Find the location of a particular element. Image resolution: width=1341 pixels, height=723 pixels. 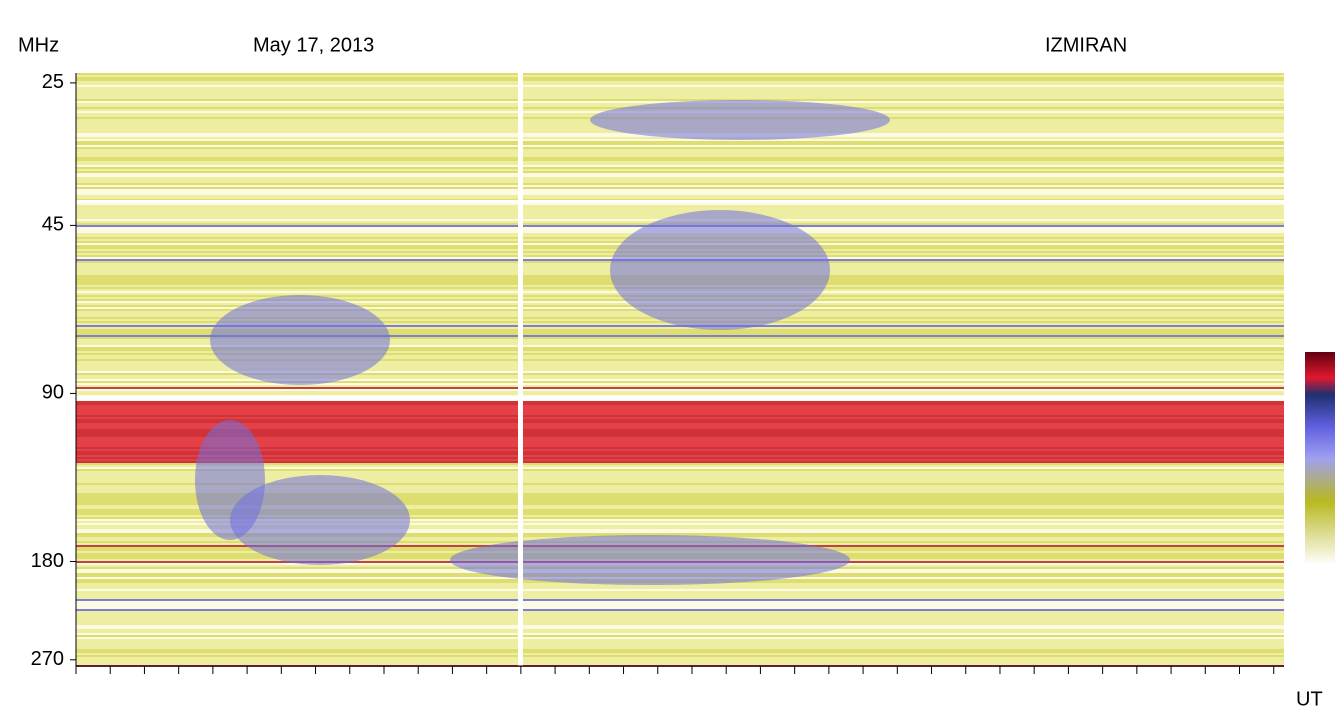

colorbar is located at coordinates (1320, 458).